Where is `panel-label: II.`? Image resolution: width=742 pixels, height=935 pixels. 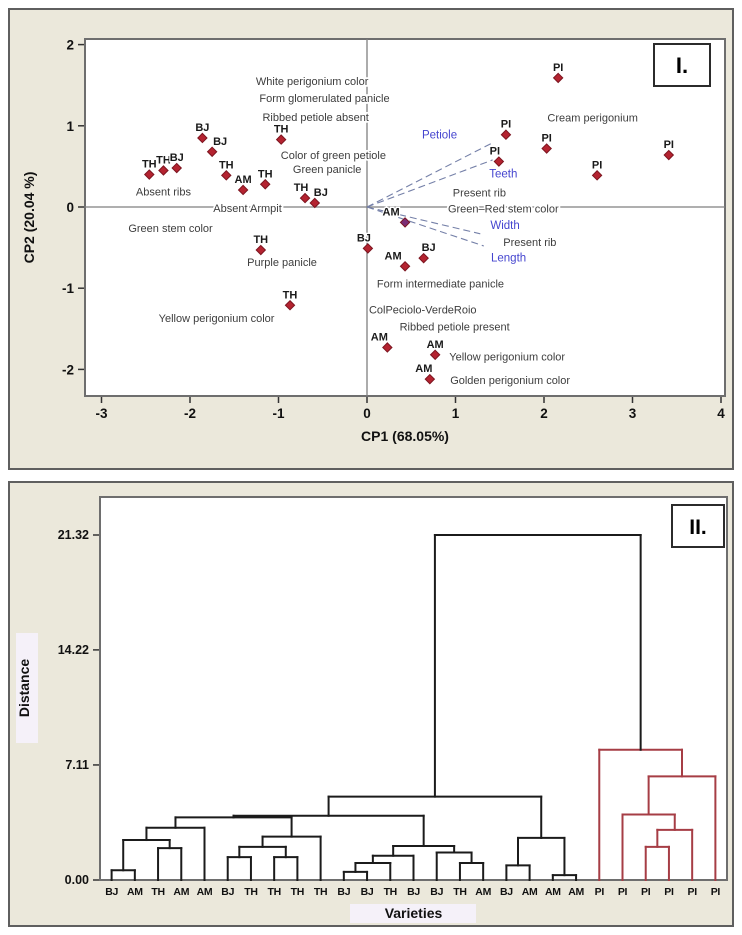 panel-label: II. is located at coordinates (698, 527).